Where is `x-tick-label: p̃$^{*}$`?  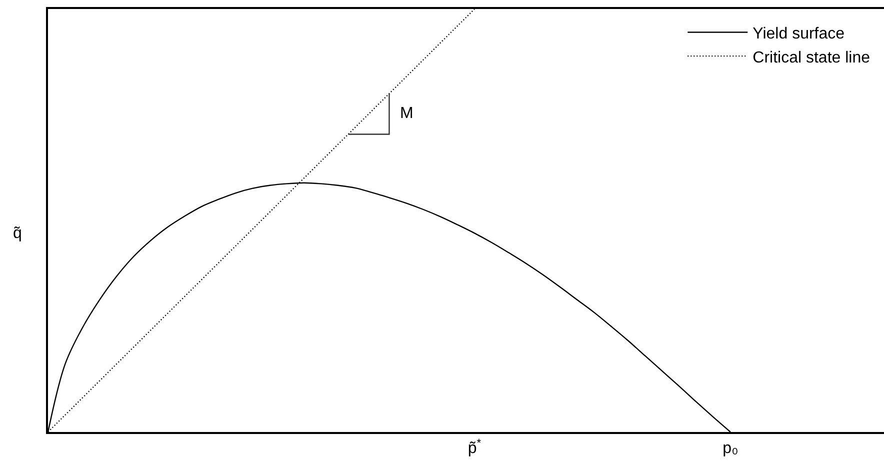
x-tick-label: p̃$^{*}$ is located at coordinates (475, 447).